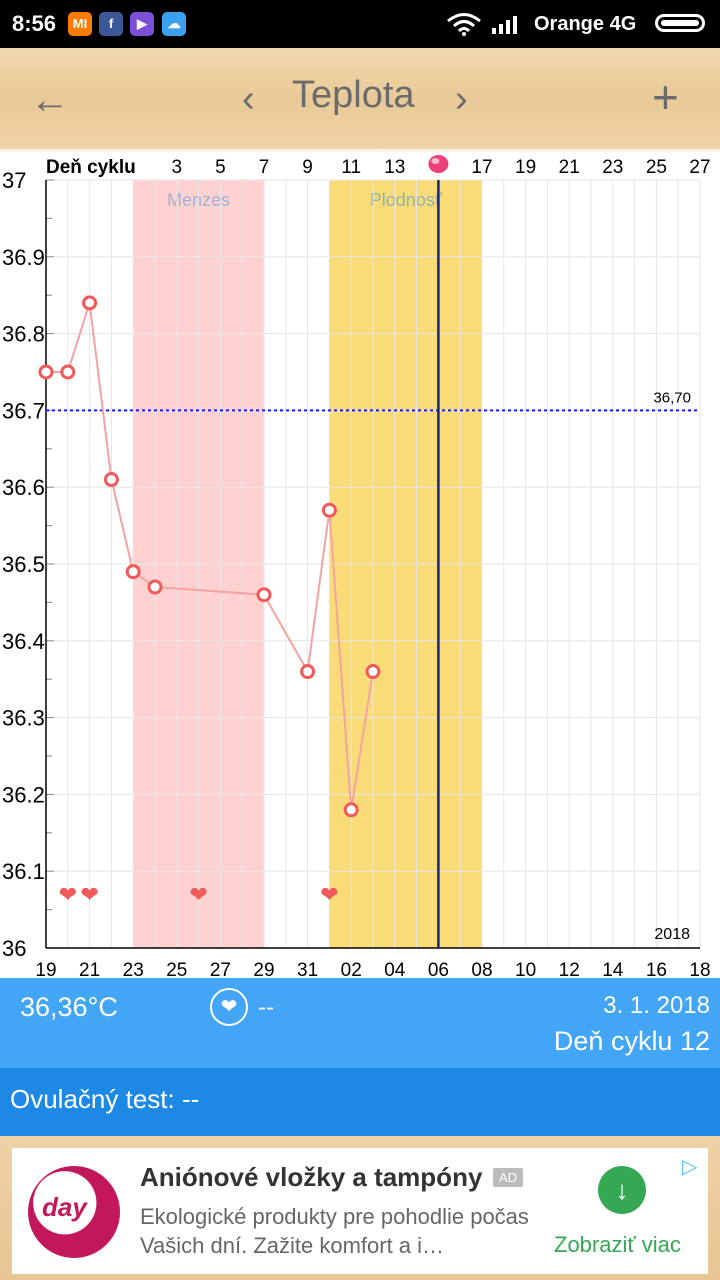 The height and width of the screenshot is (1280, 720). I want to click on x-tick-label: 16, so click(656, 969).